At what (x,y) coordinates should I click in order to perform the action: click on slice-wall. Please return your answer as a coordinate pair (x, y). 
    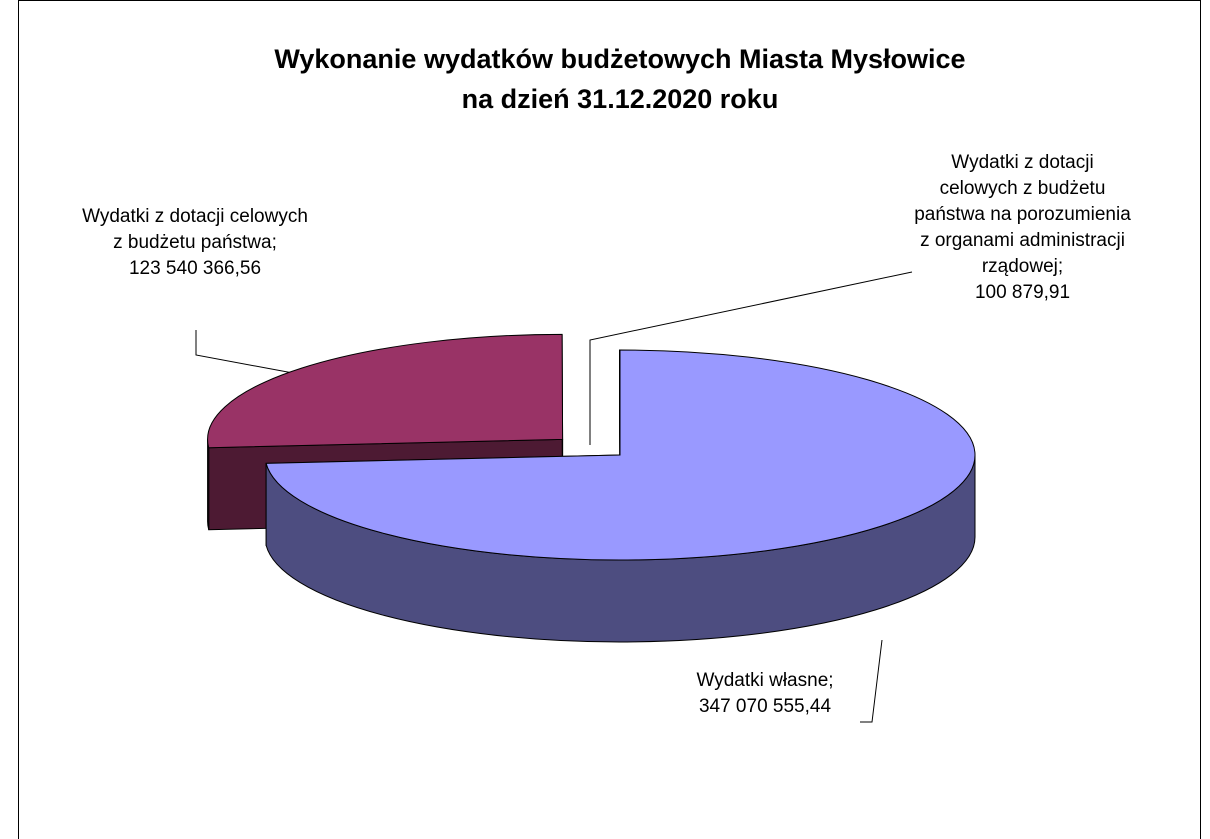
    Looking at the image, I should click on (208, 484).